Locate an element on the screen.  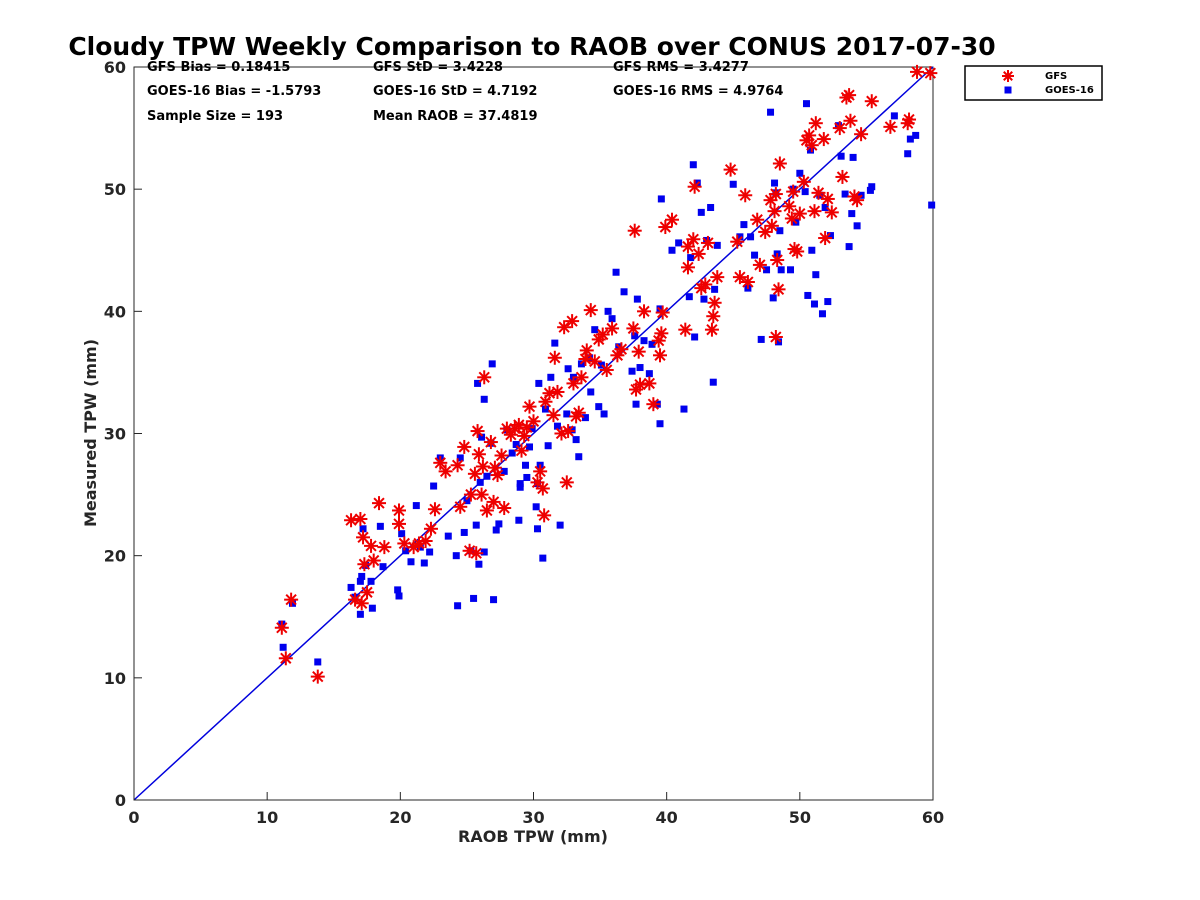
gfs-bias-text: GFS Bias = 0.18415 is located at coordinates (218, 67).